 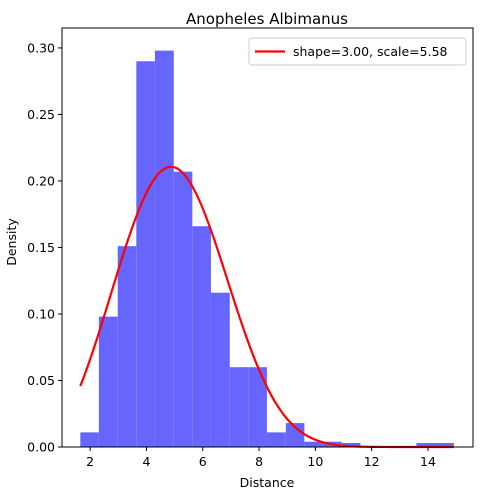 What do you see at coordinates (428, 461) in the screenshot?
I see `x-tick-label: 14` at bounding box center [428, 461].